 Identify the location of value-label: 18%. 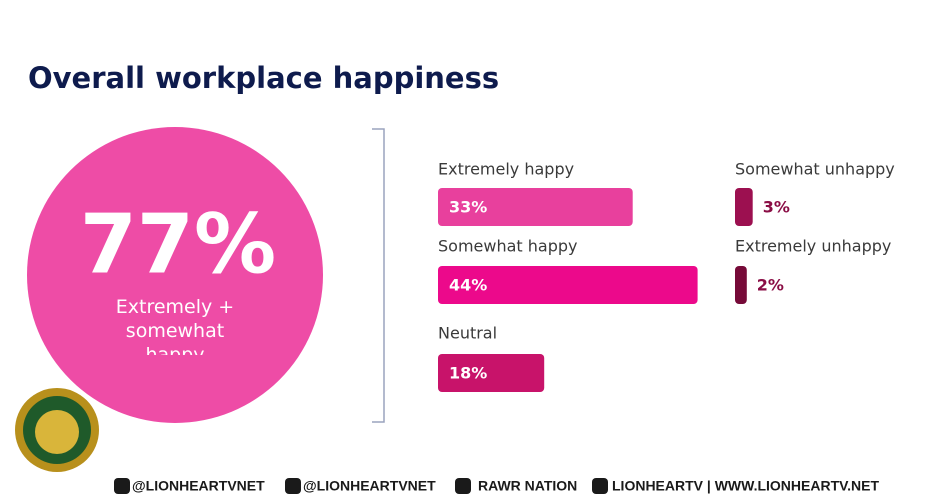
(468, 373).